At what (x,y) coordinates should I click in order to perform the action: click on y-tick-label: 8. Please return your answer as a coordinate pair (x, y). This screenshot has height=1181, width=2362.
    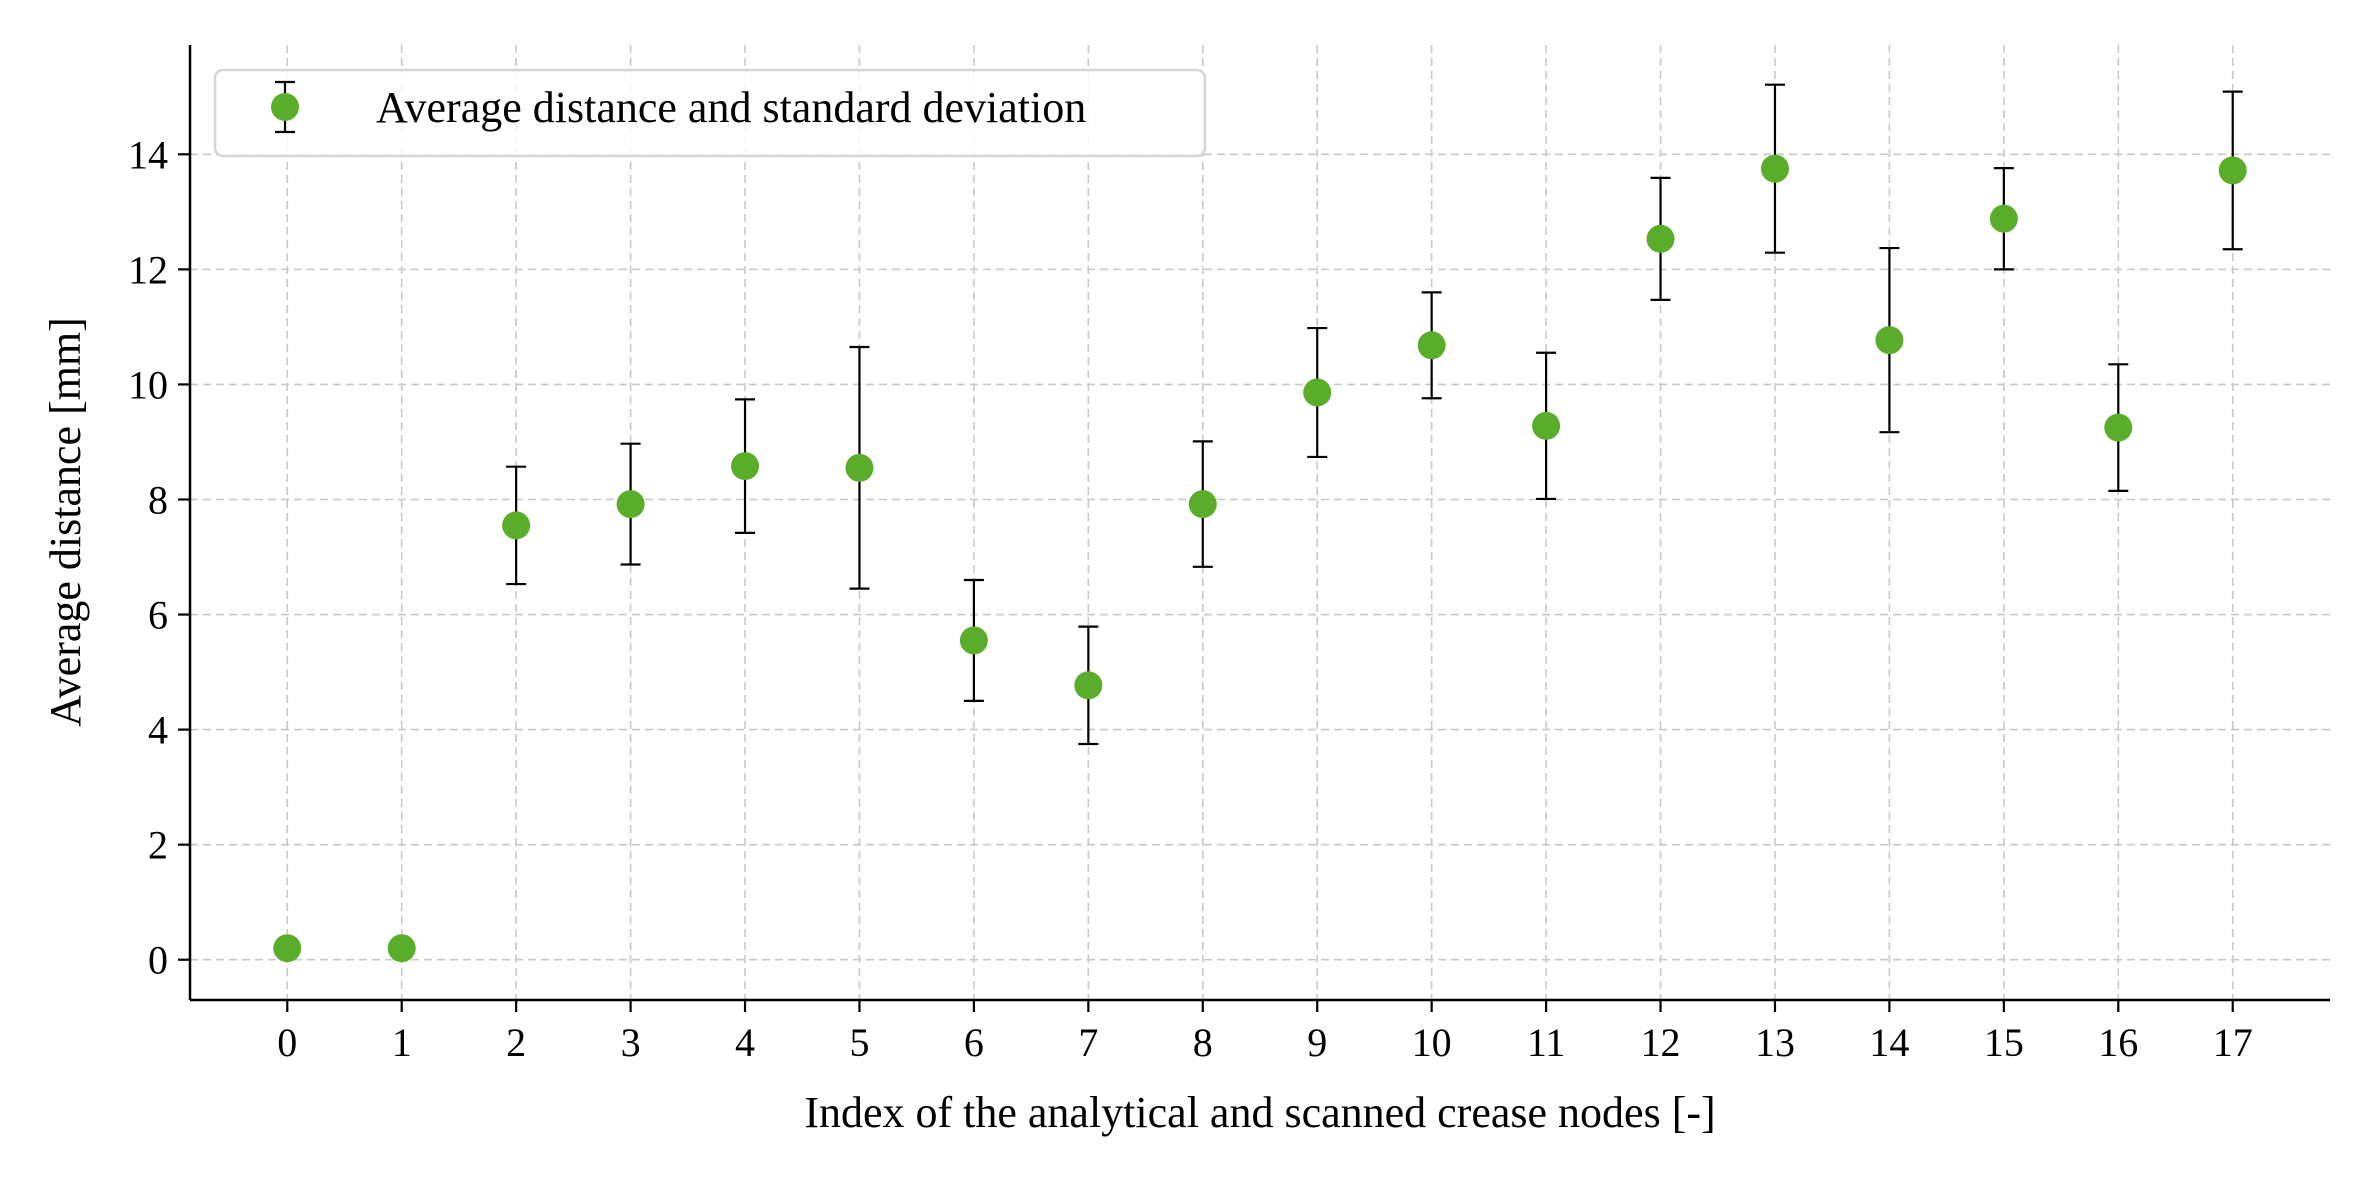
    Looking at the image, I should click on (158, 499).